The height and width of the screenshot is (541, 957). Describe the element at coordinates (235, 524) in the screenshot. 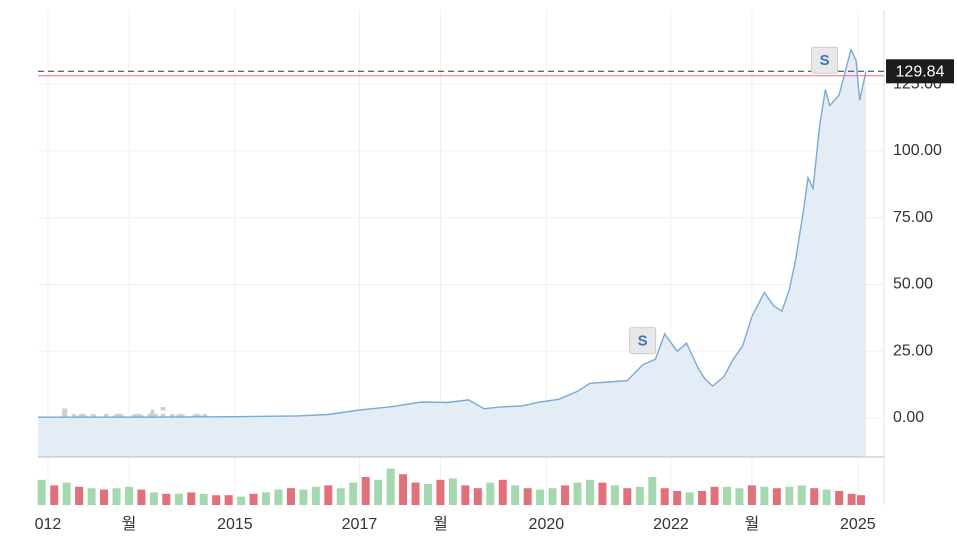

I see `x-tick-label: 2015` at that location.